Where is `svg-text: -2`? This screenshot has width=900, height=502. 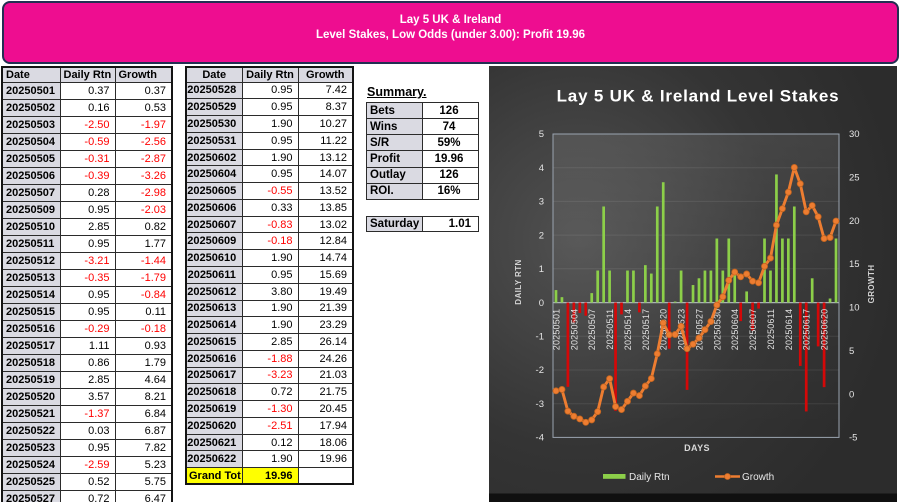 svg-text: -2 is located at coordinates (540, 370).